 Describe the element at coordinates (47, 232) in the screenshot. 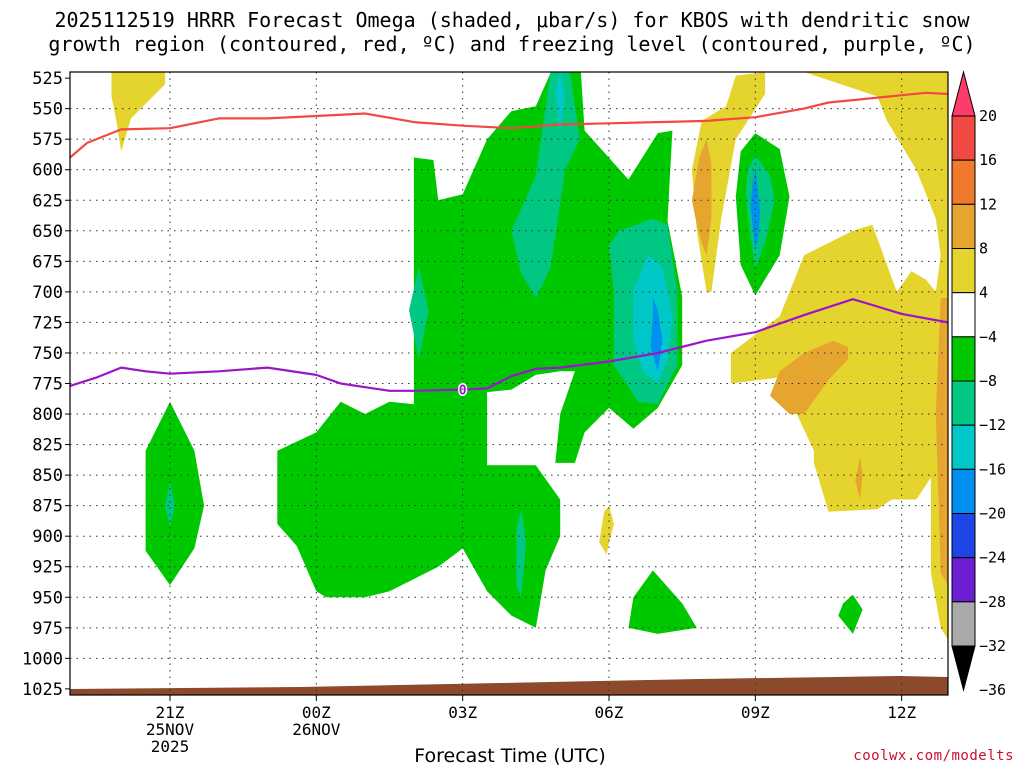

I see `y-tick-650: 650` at that location.